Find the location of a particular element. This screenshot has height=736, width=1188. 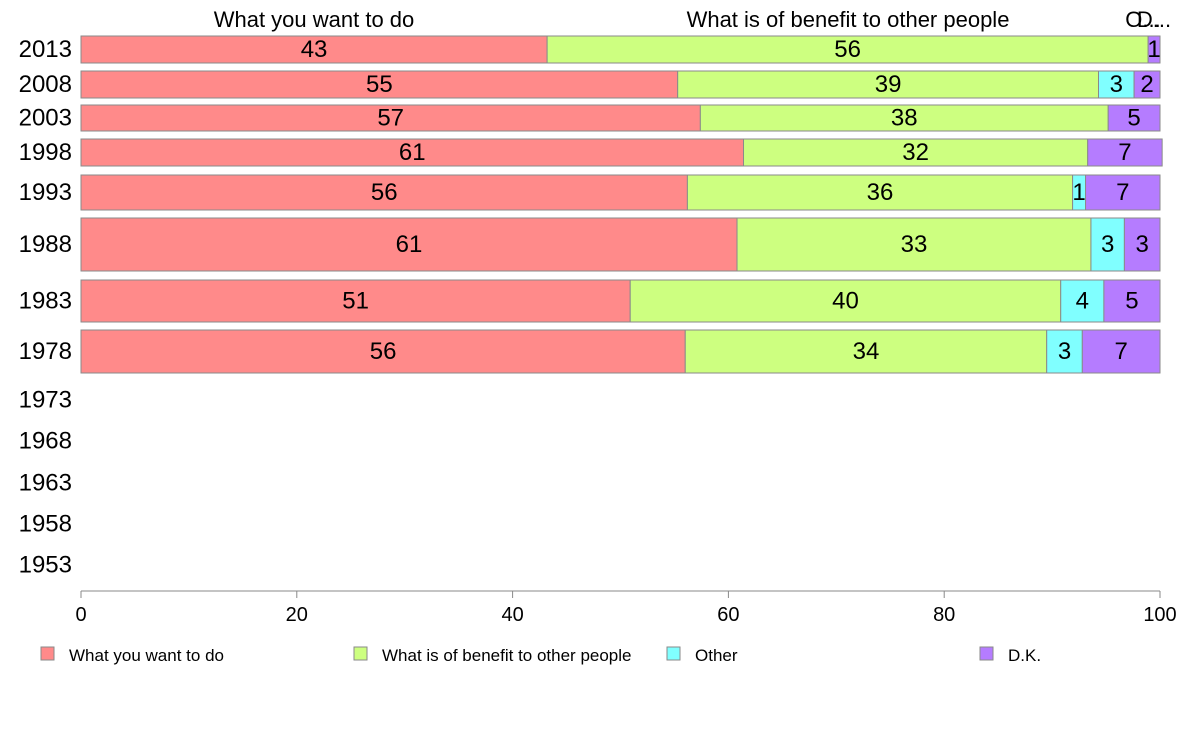

data-label-2003-s0: 57 is located at coordinates (390, 118).